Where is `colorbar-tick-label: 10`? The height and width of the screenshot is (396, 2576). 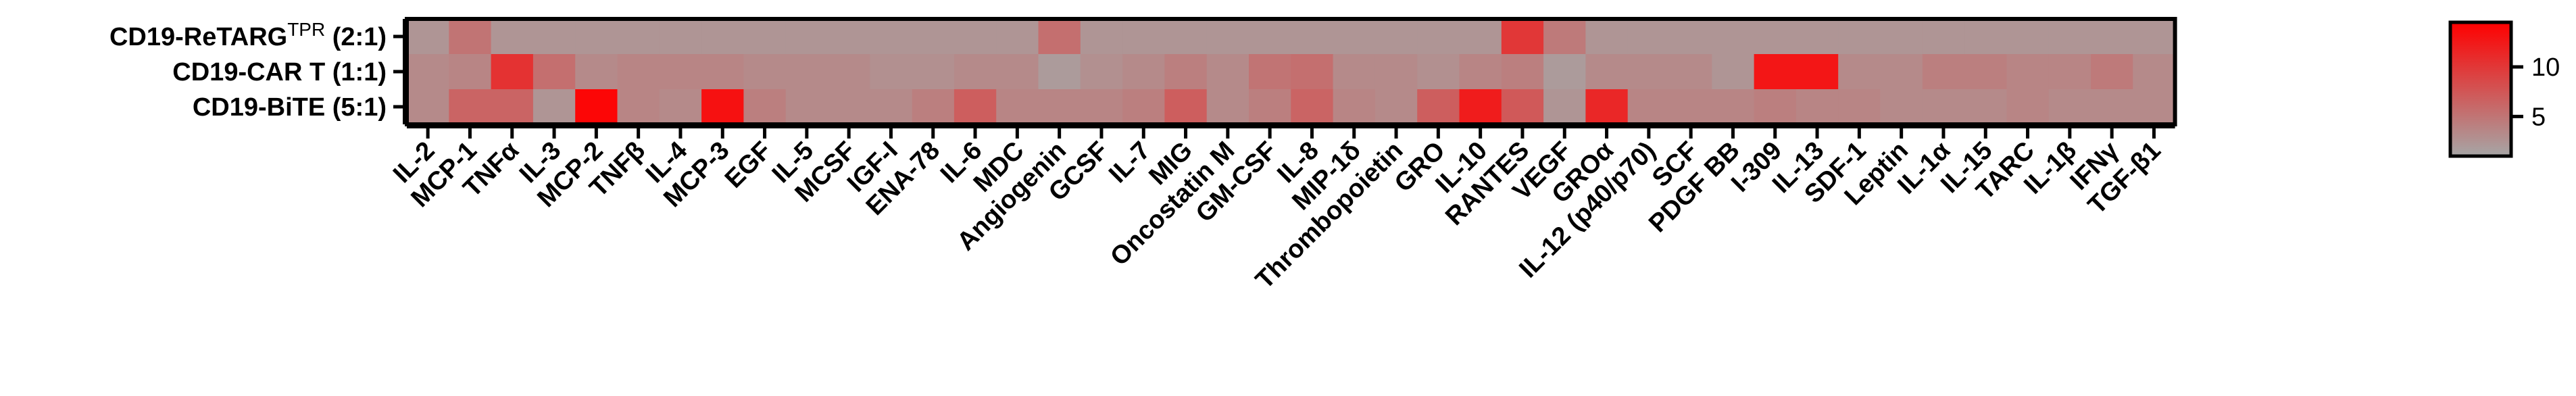 colorbar-tick-label: 10 is located at coordinates (2545, 67).